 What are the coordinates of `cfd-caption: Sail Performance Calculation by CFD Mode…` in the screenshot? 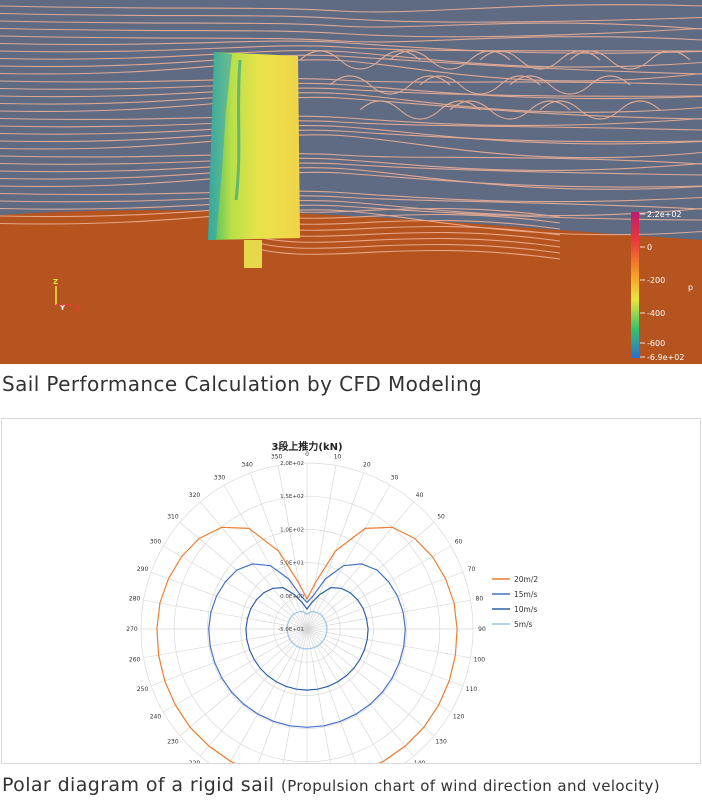 It's located at (242, 384).